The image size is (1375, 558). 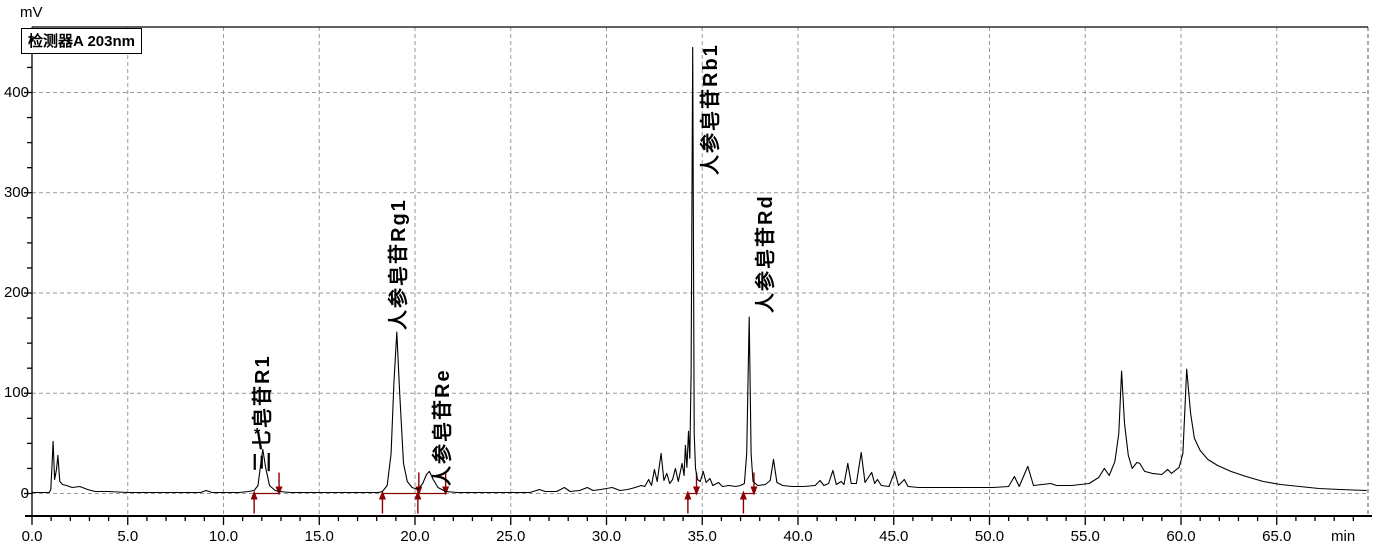 I want to click on peak-marker-star: *, so click(x=257, y=435).